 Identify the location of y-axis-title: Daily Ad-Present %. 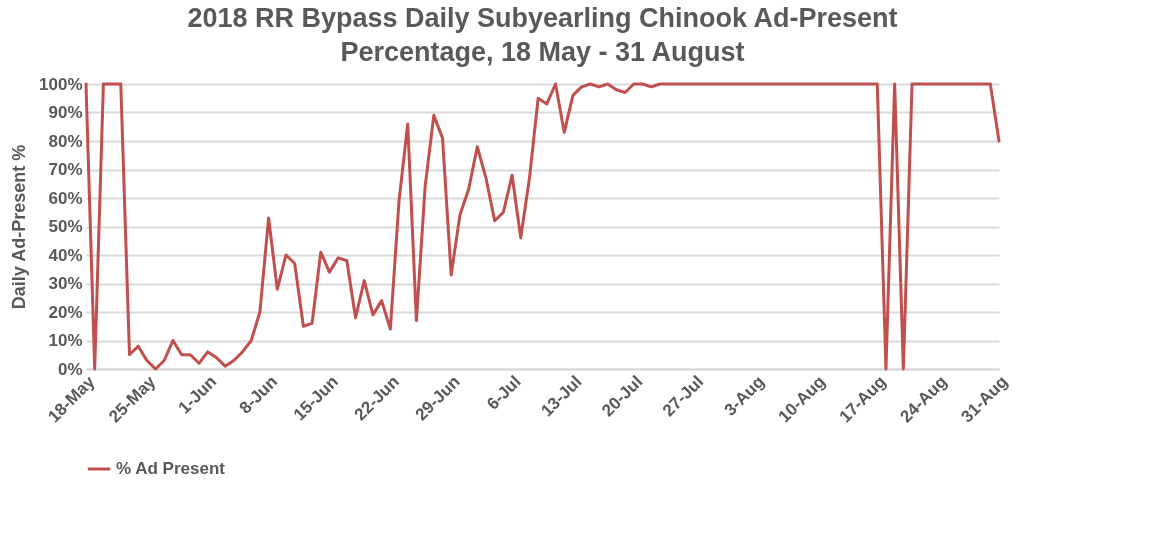
(19, 227).